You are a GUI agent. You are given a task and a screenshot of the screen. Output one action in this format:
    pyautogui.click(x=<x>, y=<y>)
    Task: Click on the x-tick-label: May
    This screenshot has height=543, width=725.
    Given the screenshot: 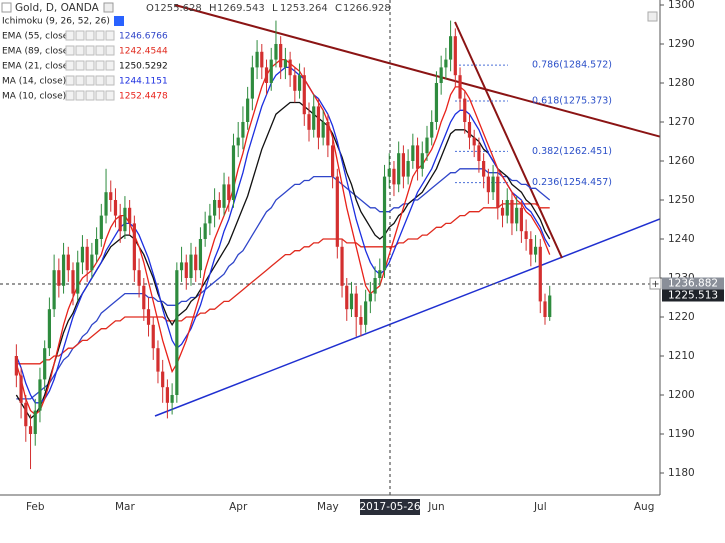 What is the action you would take?
    pyautogui.click(x=328, y=507)
    